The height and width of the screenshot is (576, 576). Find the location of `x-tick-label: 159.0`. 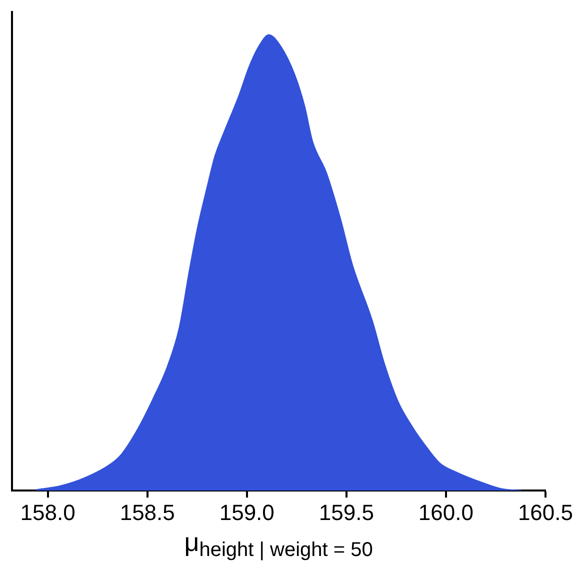

x-tick-label: 159.0 is located at coordinates (246, 512).